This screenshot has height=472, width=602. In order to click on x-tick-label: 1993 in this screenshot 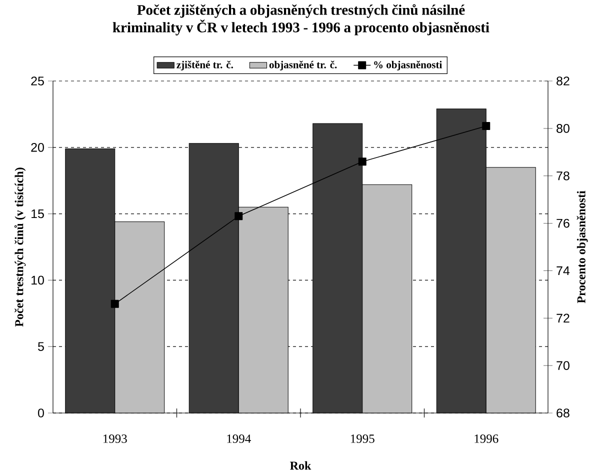, I will do `click(115, 438)`.